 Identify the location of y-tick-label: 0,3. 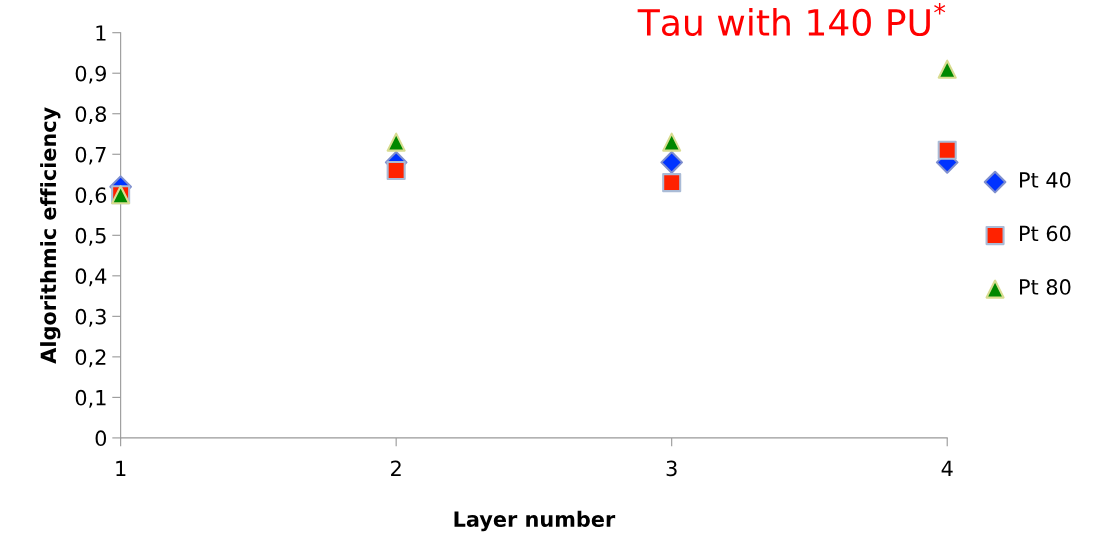
(90, 317).